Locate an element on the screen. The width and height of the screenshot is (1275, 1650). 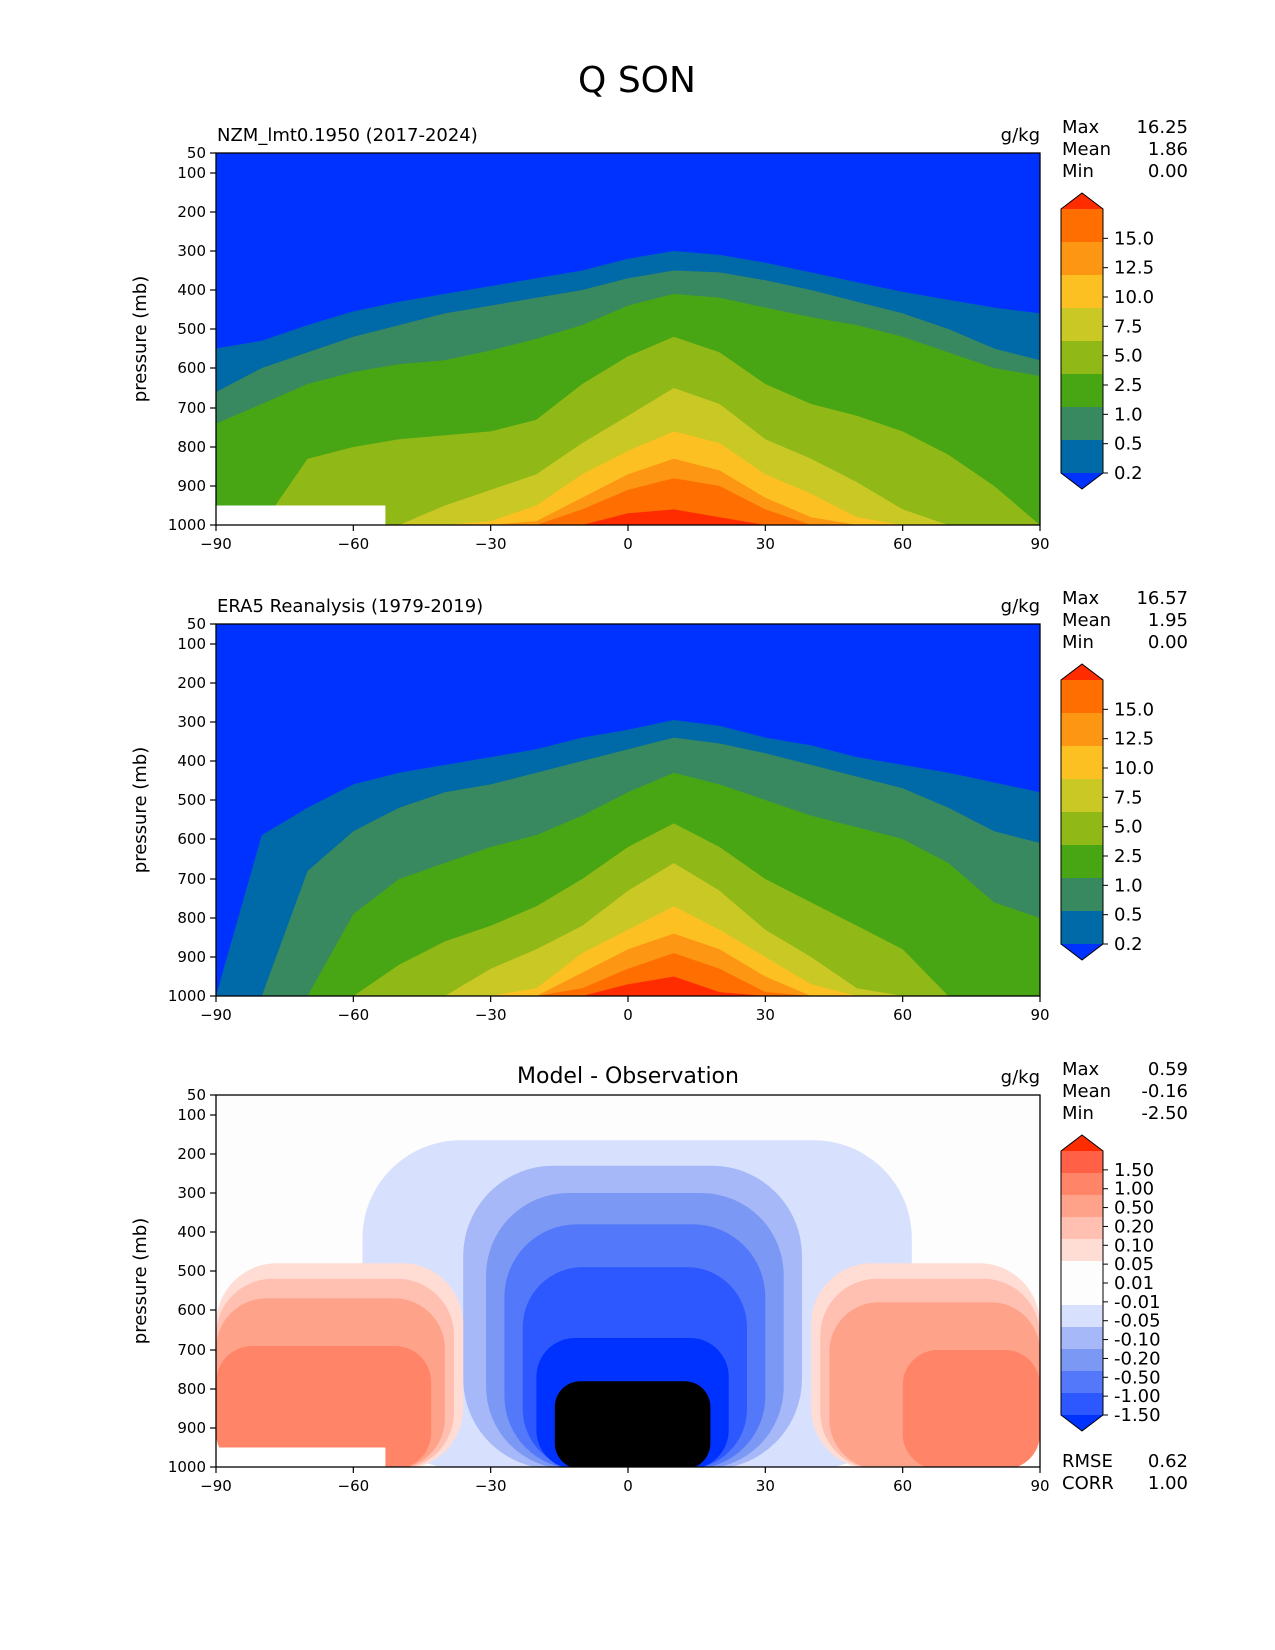
colorbar-extend-max is located at coordinates (1082, 201).